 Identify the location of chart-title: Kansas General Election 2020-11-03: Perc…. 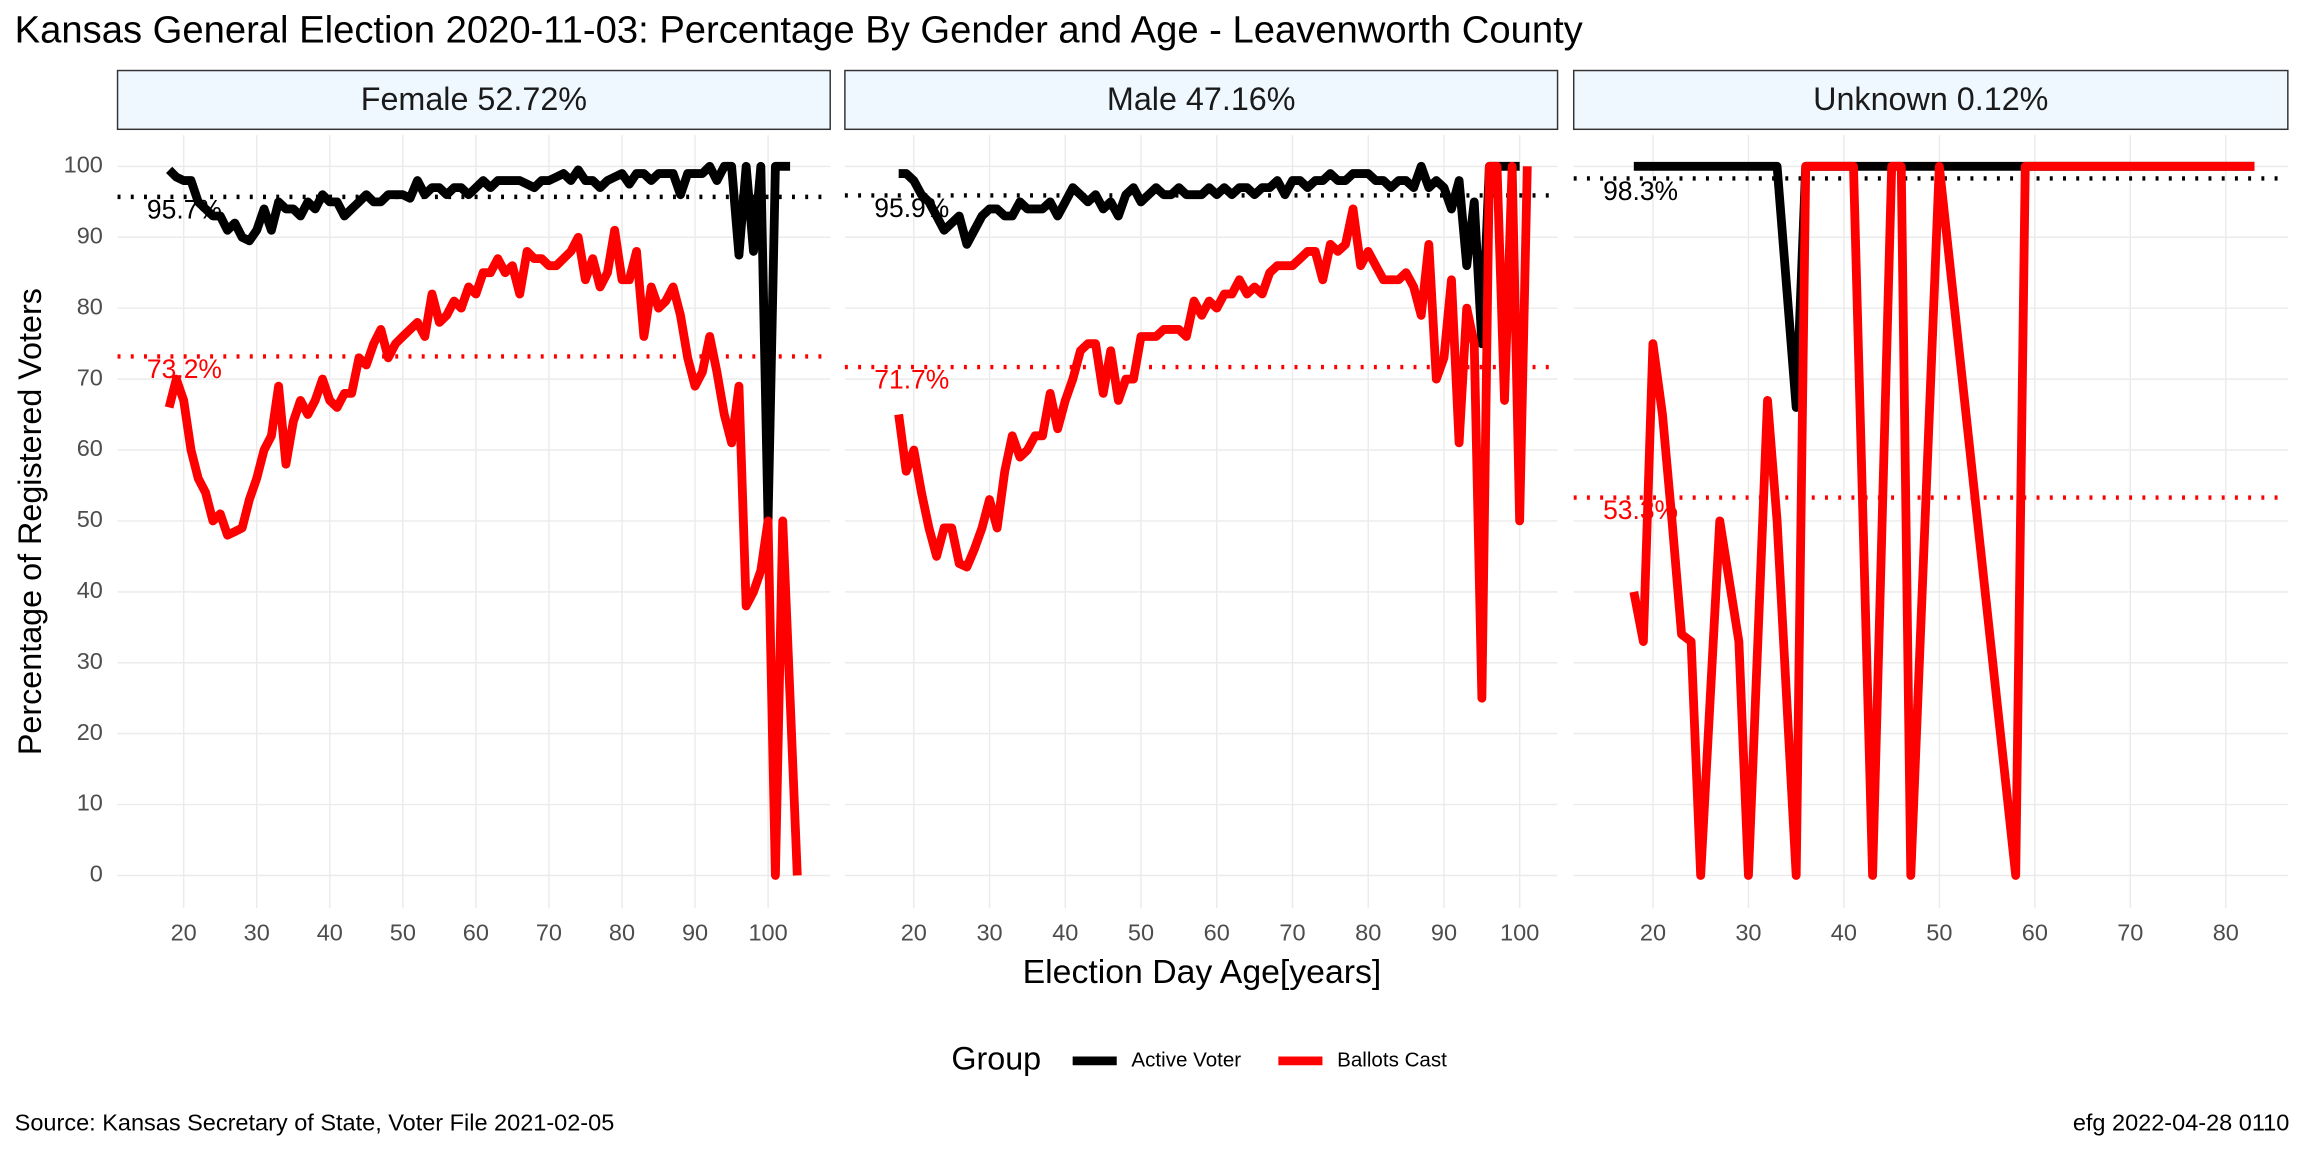
(799, 29).